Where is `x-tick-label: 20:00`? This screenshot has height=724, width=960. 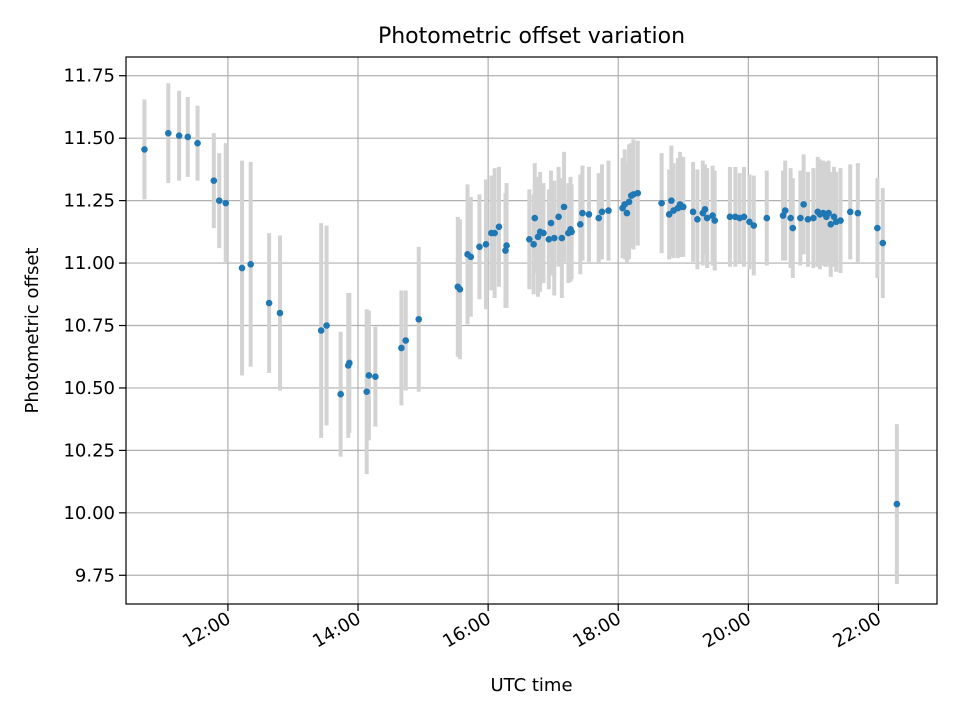
x-tick-label: 20:00 is located at coordinates (726, 630).